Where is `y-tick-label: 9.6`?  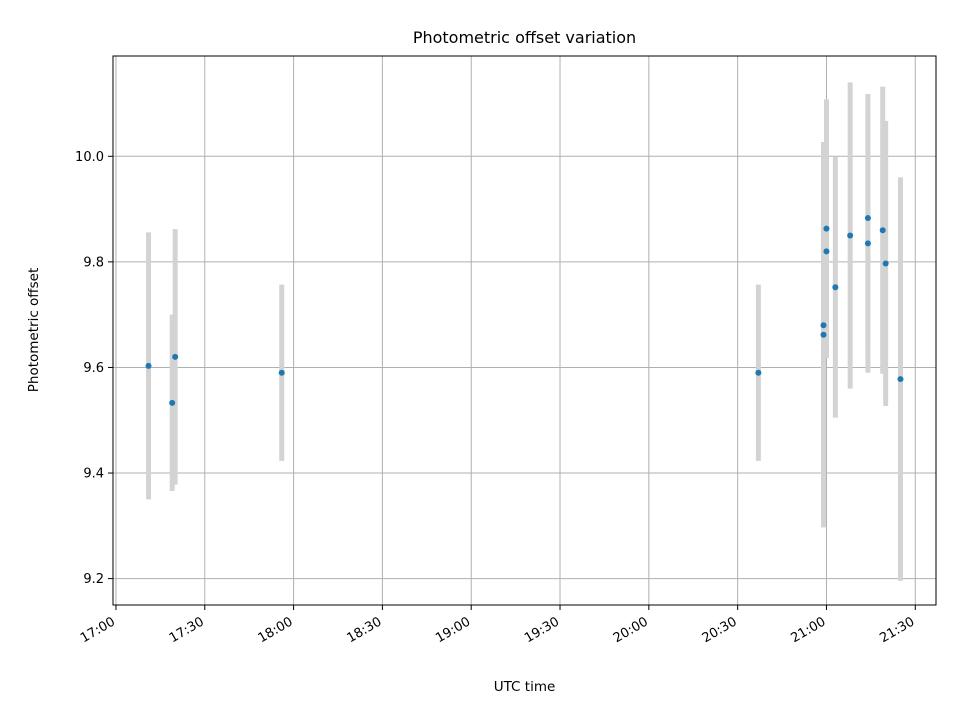
y-tick-label: 9.6 is located at coordinates (93, 368).